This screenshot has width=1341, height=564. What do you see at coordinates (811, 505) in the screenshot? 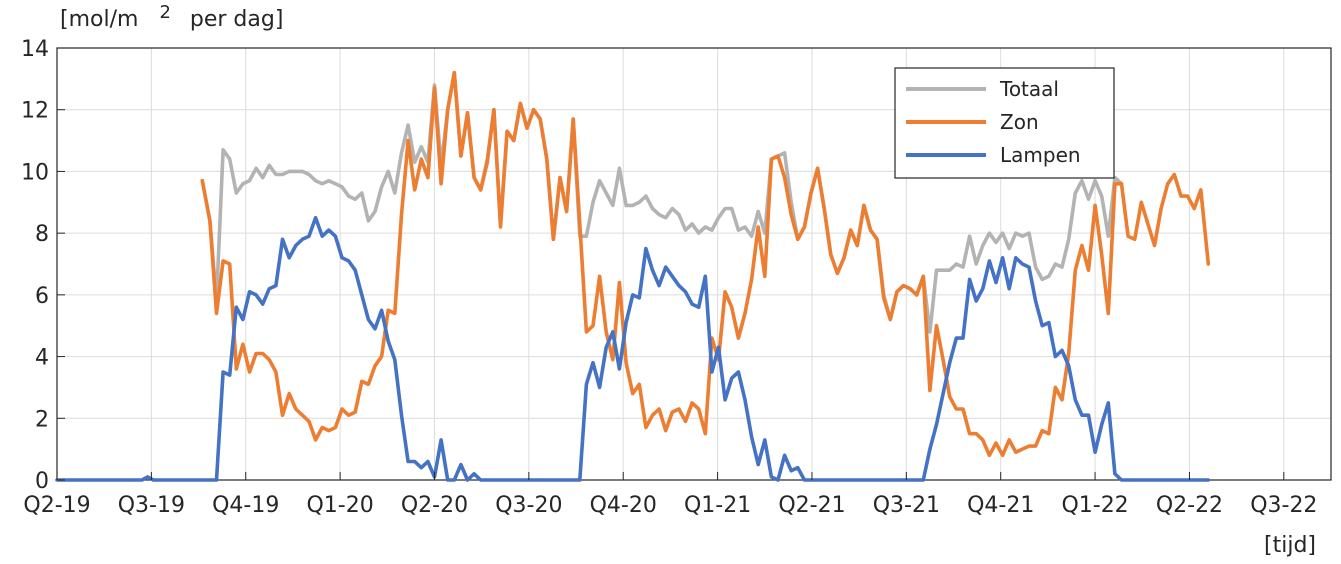
I see `x-tick-label: Q2-21` at bounding box center [811, 505].